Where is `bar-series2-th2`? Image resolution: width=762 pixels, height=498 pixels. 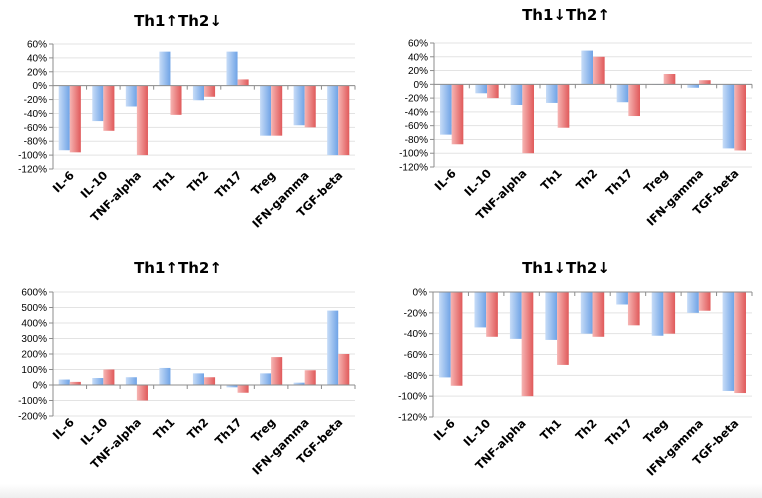
bar-series2-th2 is located at coordinates (599, 70).